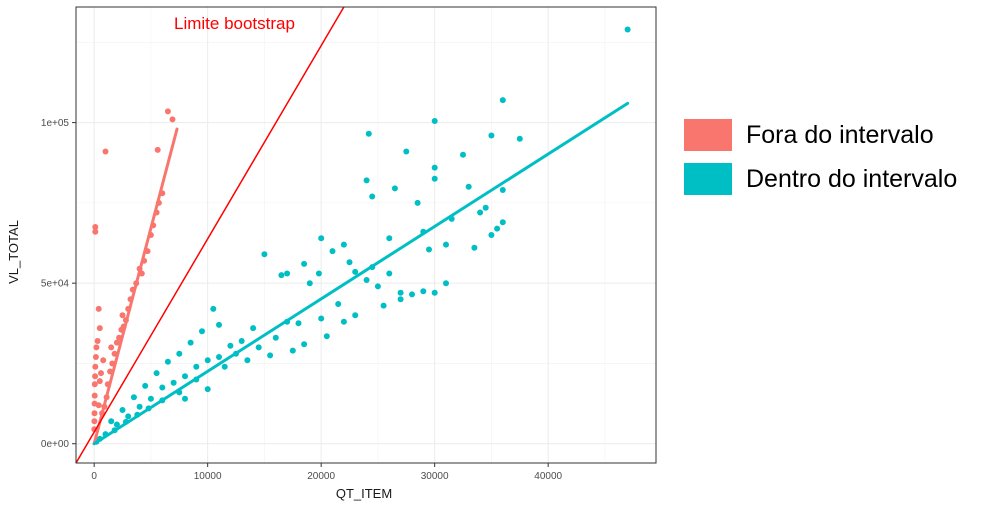  What do you see at coordinates (840, 134) in the screenshot?
I see `legend-label-fora: Fora do intervalo` at bounding box center [840, 134].